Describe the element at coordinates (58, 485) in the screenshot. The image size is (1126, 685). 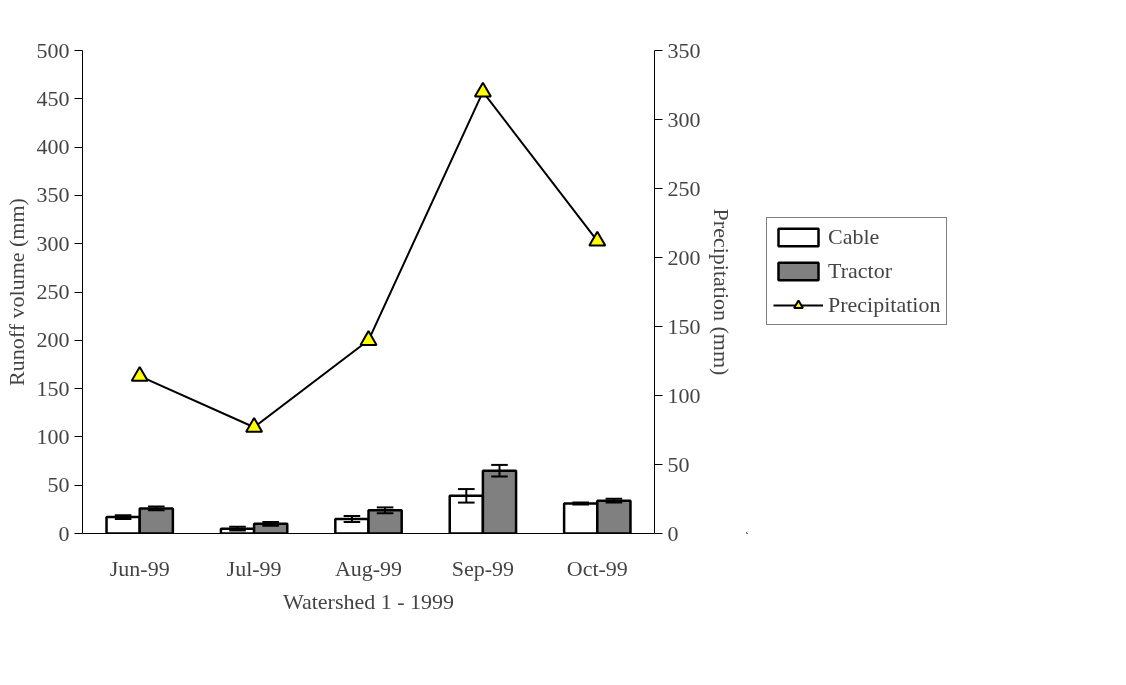
I see `y-tick-label: 50` at that location.